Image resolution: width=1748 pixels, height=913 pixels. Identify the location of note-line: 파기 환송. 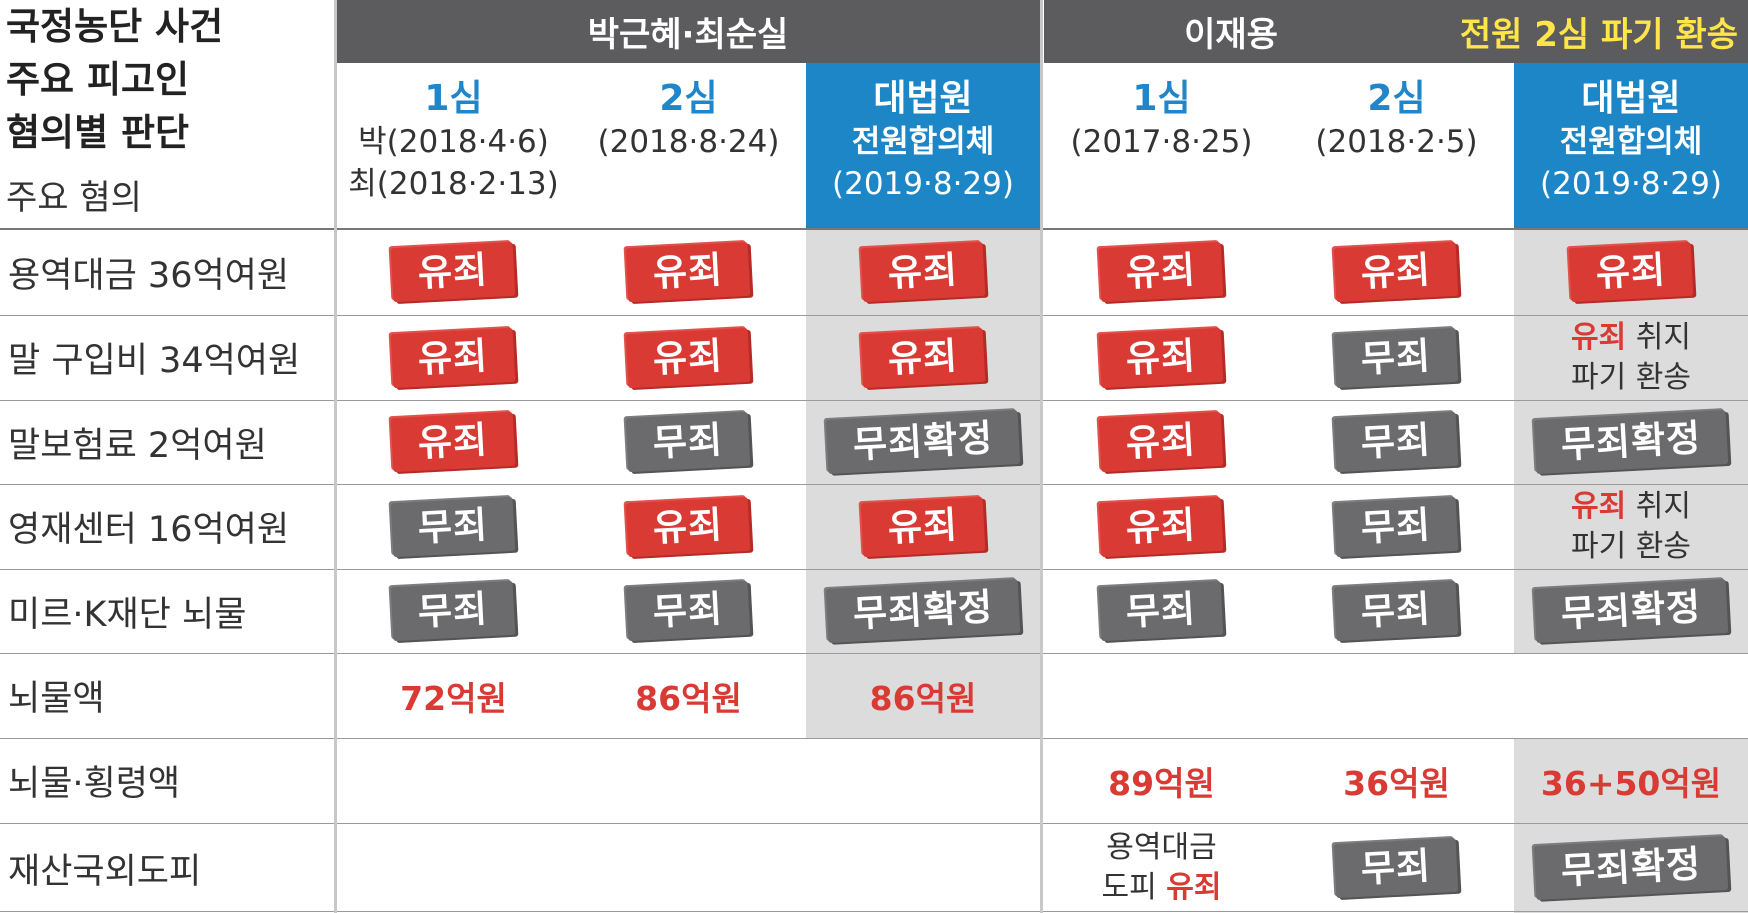
(1631, 546).